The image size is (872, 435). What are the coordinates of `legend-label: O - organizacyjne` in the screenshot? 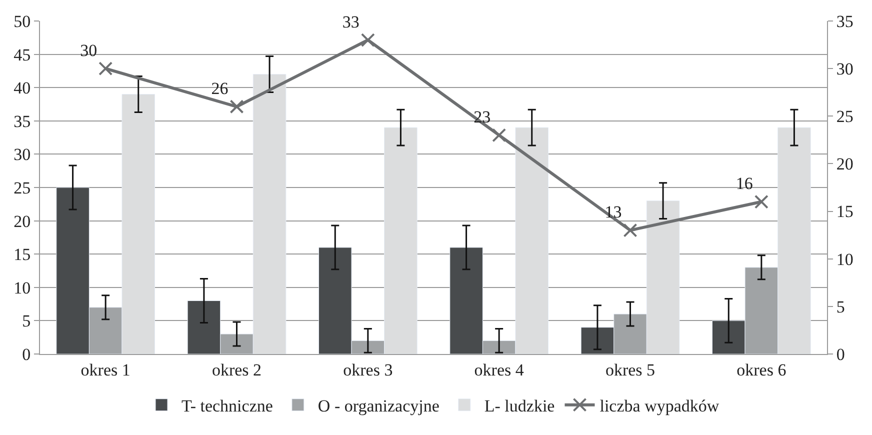 It's located at (379, 406).